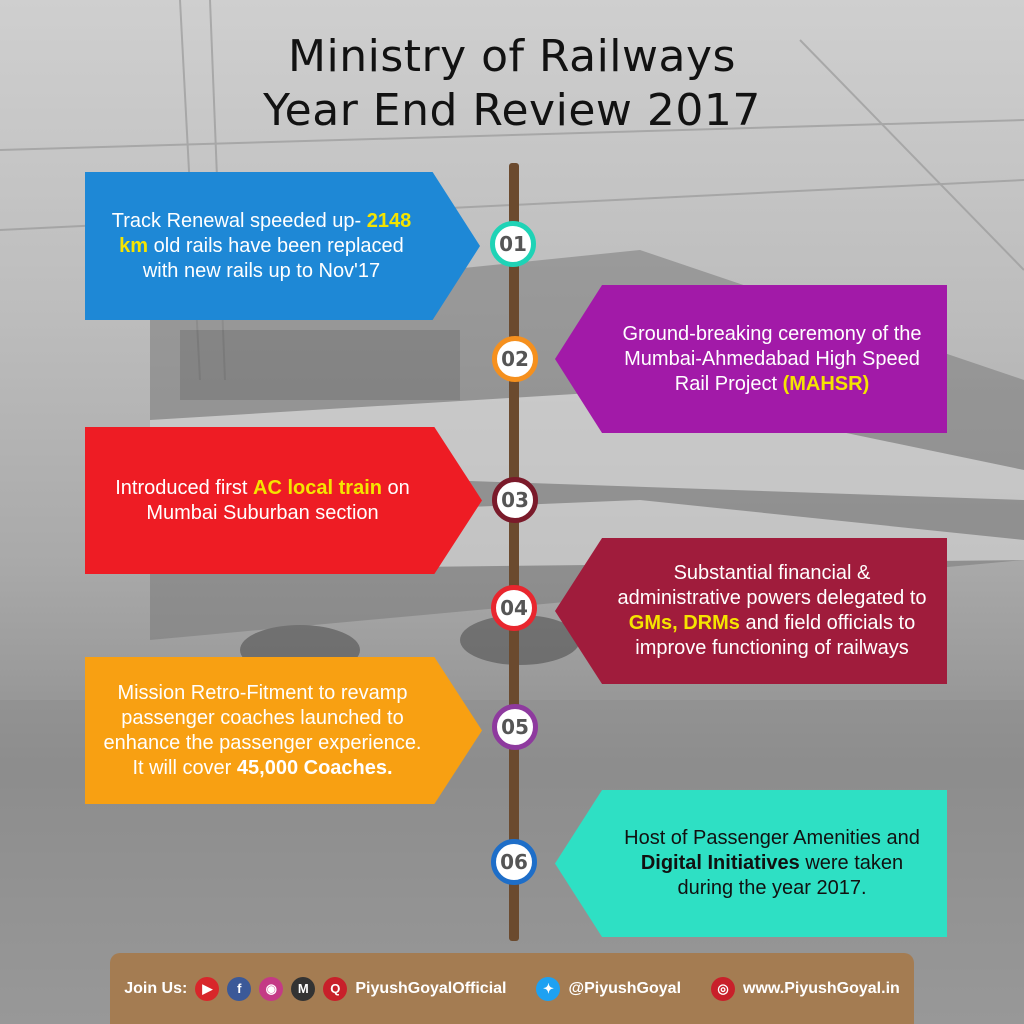 The image size is (1024, 1024). Describe the element at coordinates (826, 383) in the screenshot. I see `item-highlight-02: (MAHSR)` at that location.